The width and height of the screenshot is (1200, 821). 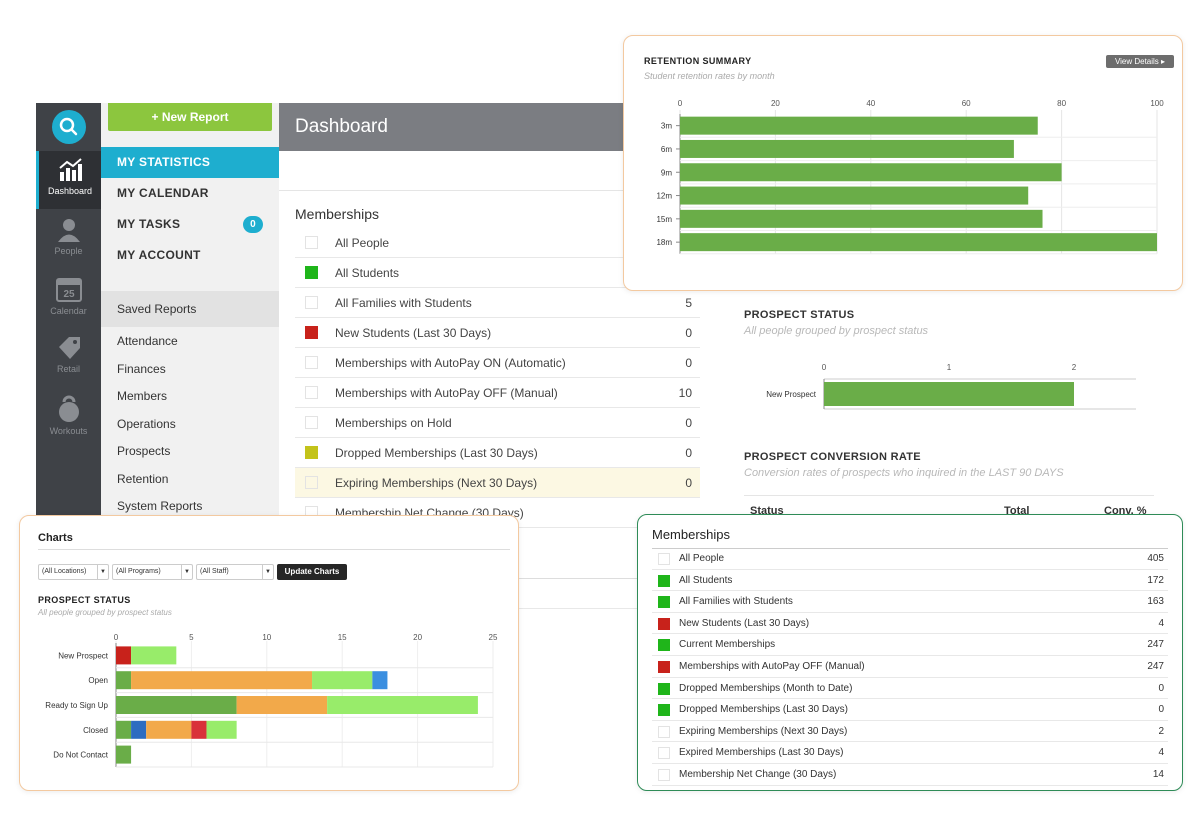 I want to click on rail-item-retail: Retail, so click(x=68, y=357).